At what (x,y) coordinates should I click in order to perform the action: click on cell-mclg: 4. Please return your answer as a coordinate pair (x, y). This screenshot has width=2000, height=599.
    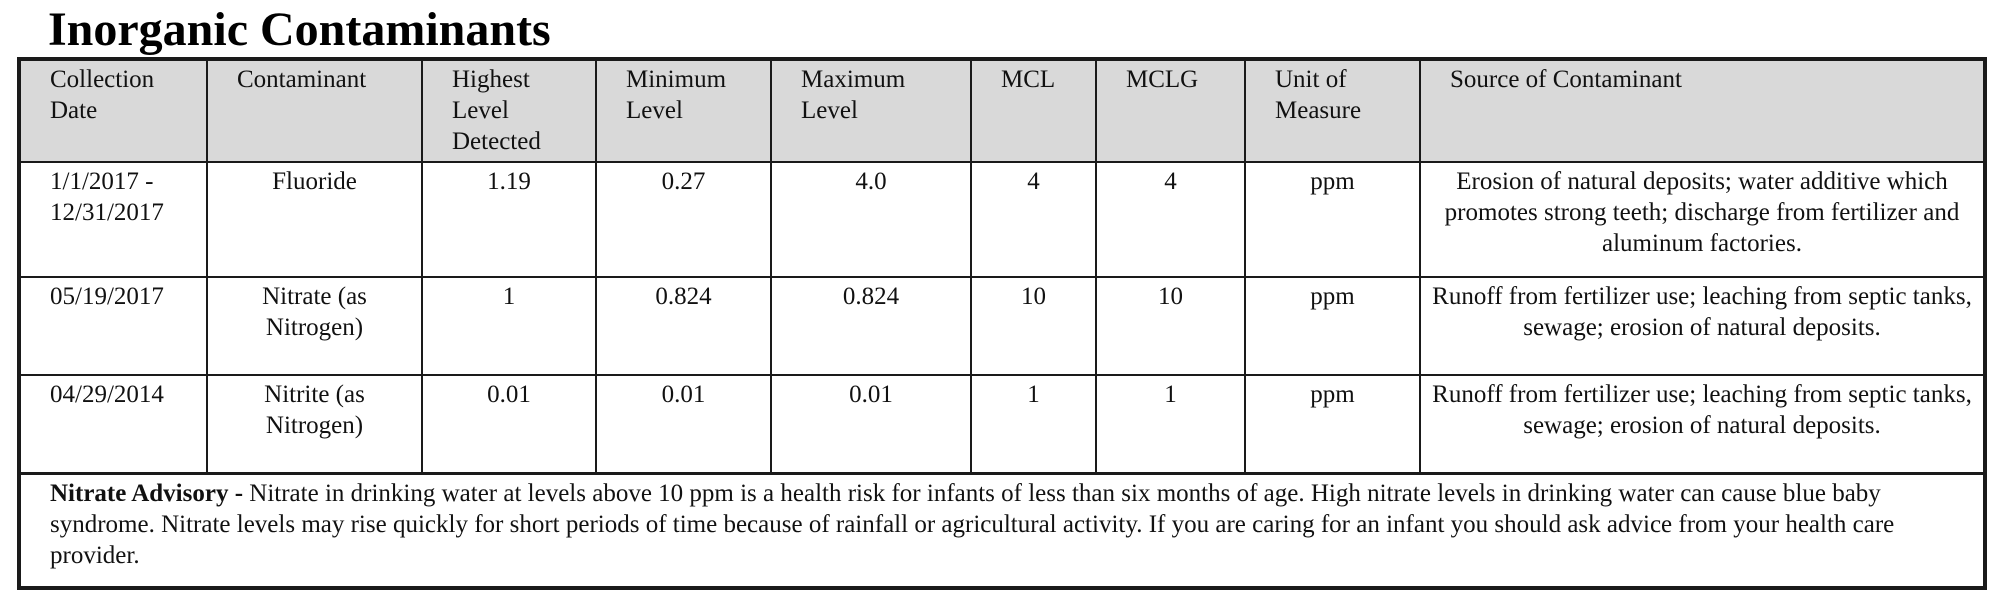
    Looking at the image, I should click on (1170, 219).